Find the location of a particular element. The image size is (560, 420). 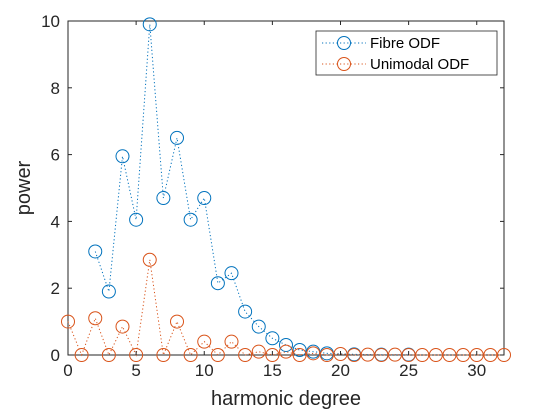

legend-box is located at coordinates (406, 53).